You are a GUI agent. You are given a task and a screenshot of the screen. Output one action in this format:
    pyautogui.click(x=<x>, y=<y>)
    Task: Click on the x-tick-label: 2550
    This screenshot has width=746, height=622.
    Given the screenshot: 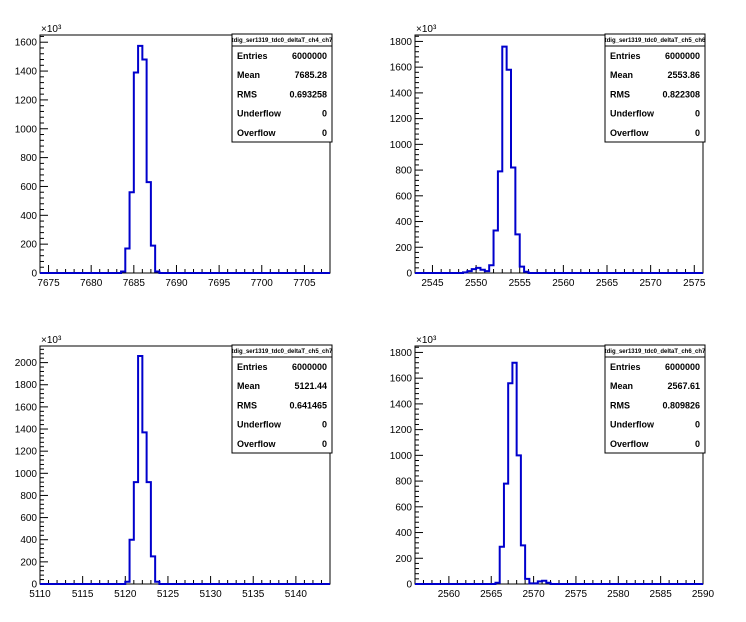 What is the action you would take?
    pyautogui.click(x=476, y=283)
    